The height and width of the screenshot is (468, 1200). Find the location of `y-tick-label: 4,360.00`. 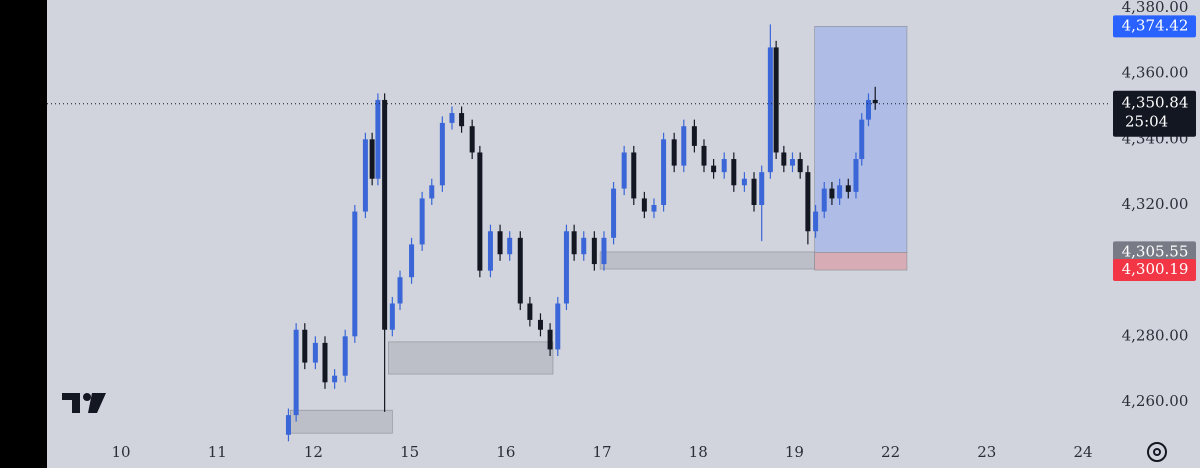

y-tick-label: 4,360.00 is located at coordinates (1155, 73).